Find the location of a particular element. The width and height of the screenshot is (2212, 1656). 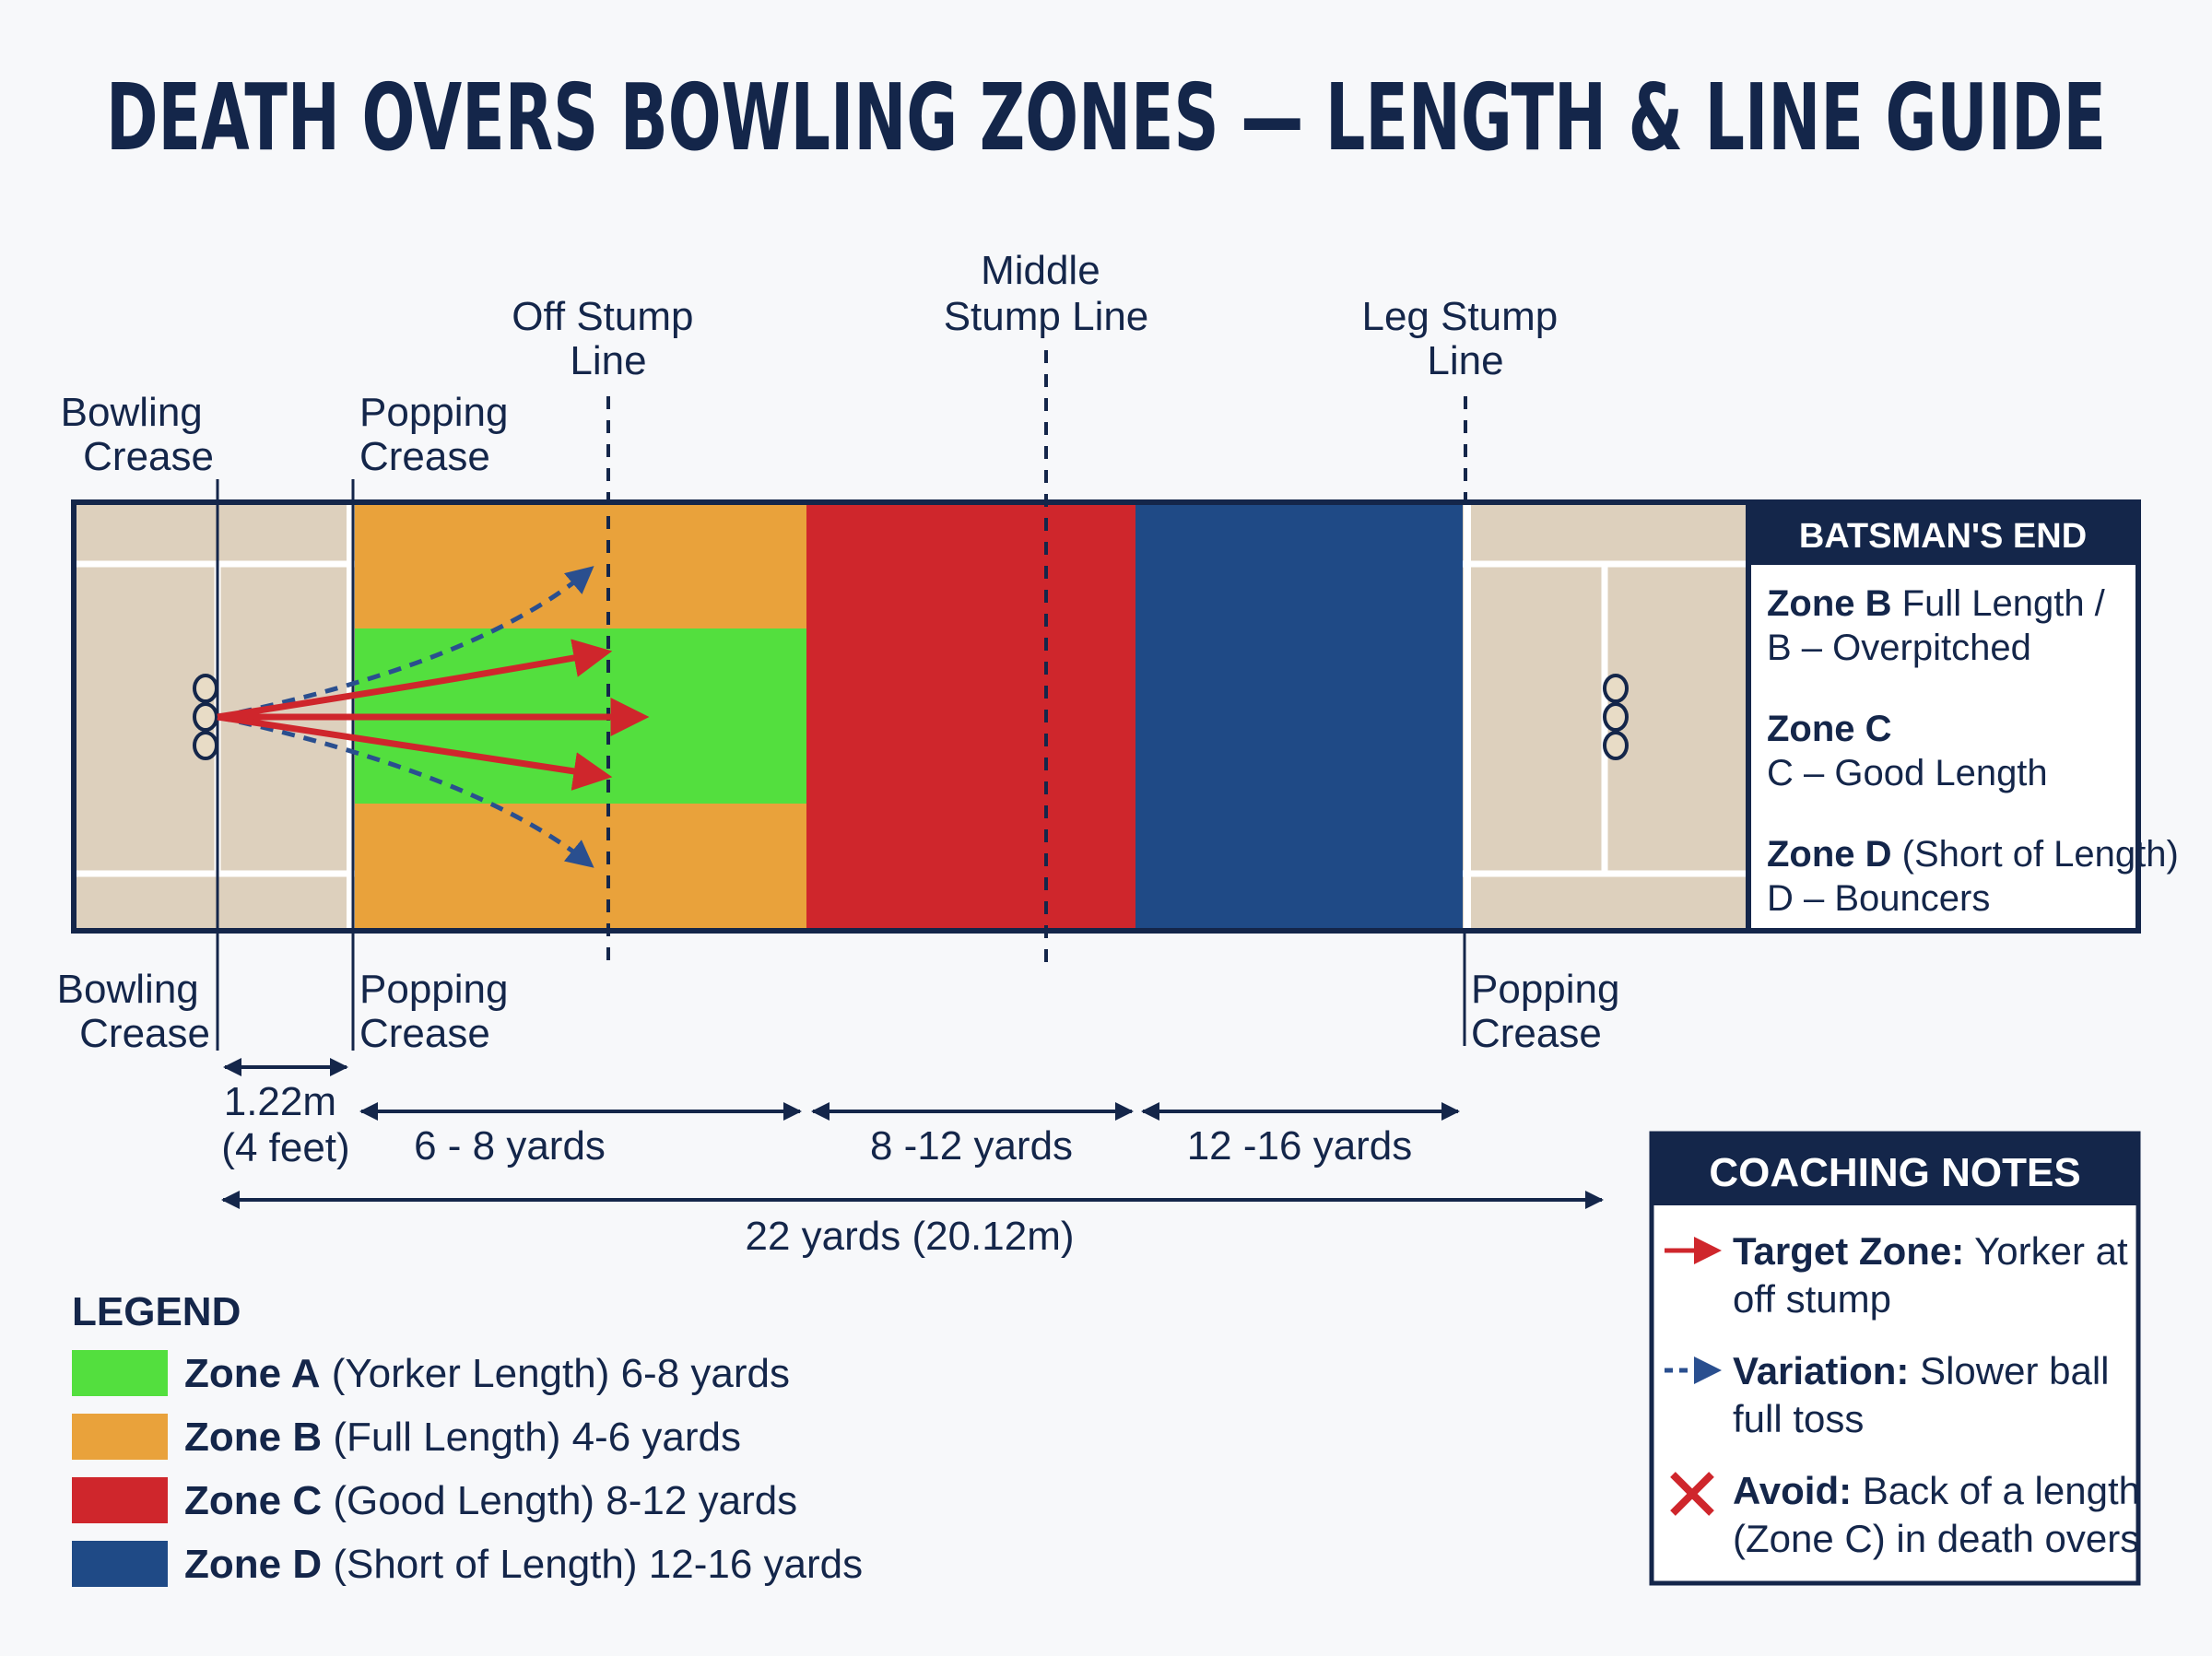

seg3-label: 12 -16 yards is located at coordinates (1300, 1146).